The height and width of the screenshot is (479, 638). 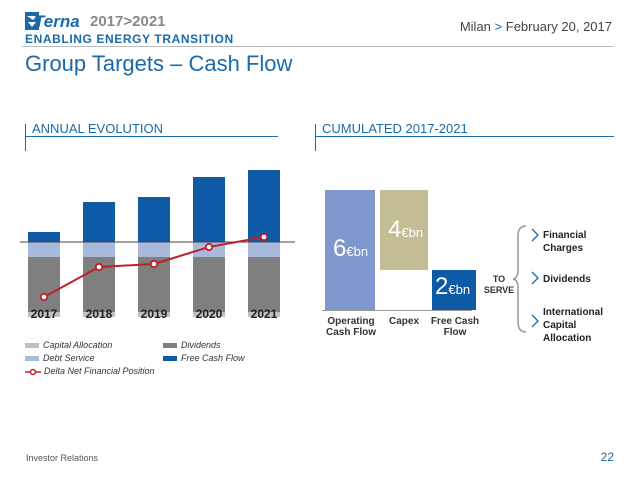 I want to click on brand-name: Terna, so click(x=57, y=21).